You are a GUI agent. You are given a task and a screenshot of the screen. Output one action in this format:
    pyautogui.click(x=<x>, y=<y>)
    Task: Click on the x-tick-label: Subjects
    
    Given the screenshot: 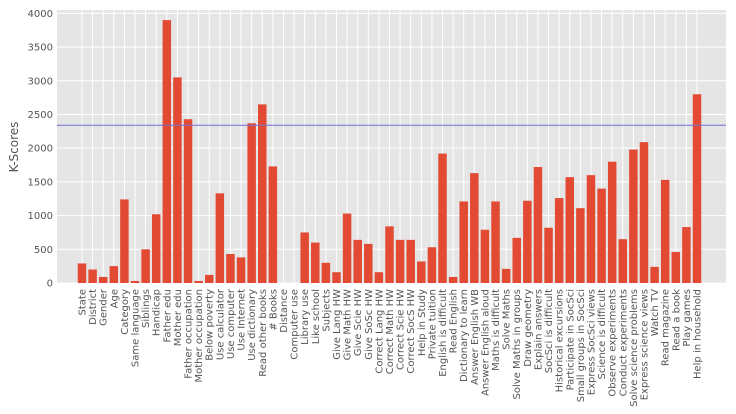 What is the action you would take?
    pyautogui.click(x=326, y=310)
    